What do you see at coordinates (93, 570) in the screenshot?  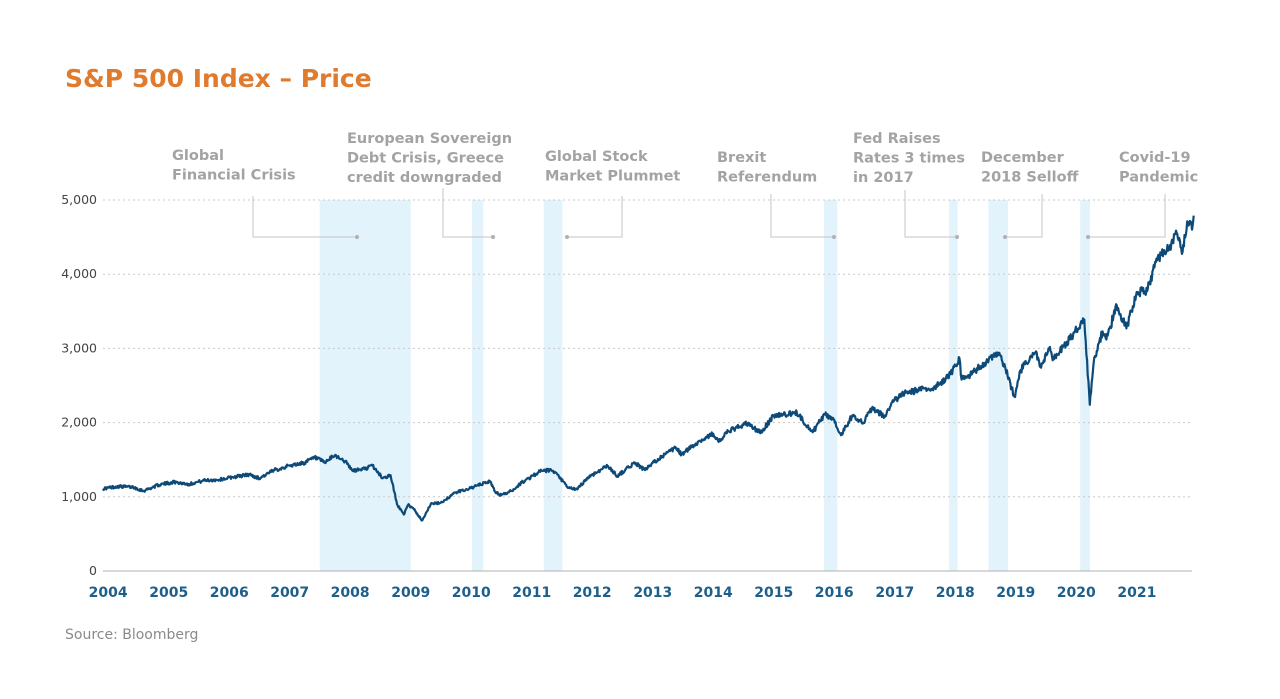 I see `y-tick-label: 0` at bounding box center [93, 570].